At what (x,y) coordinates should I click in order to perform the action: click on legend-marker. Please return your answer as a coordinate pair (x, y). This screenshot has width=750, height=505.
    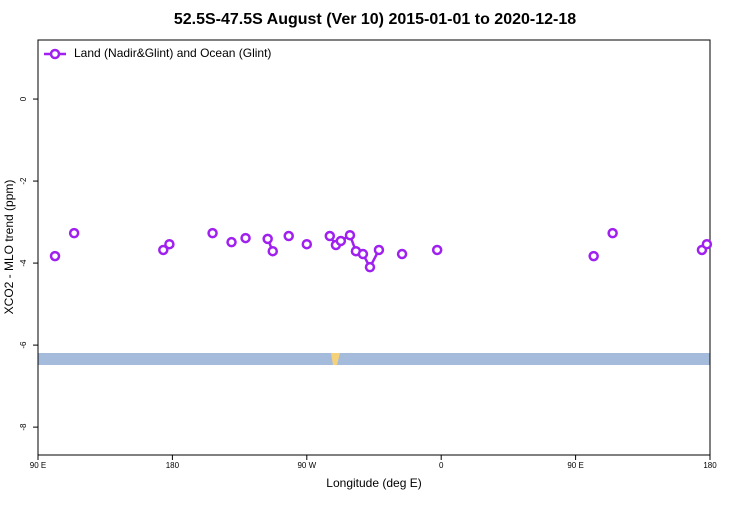
    Looking at the image, I should click on (55, 54).